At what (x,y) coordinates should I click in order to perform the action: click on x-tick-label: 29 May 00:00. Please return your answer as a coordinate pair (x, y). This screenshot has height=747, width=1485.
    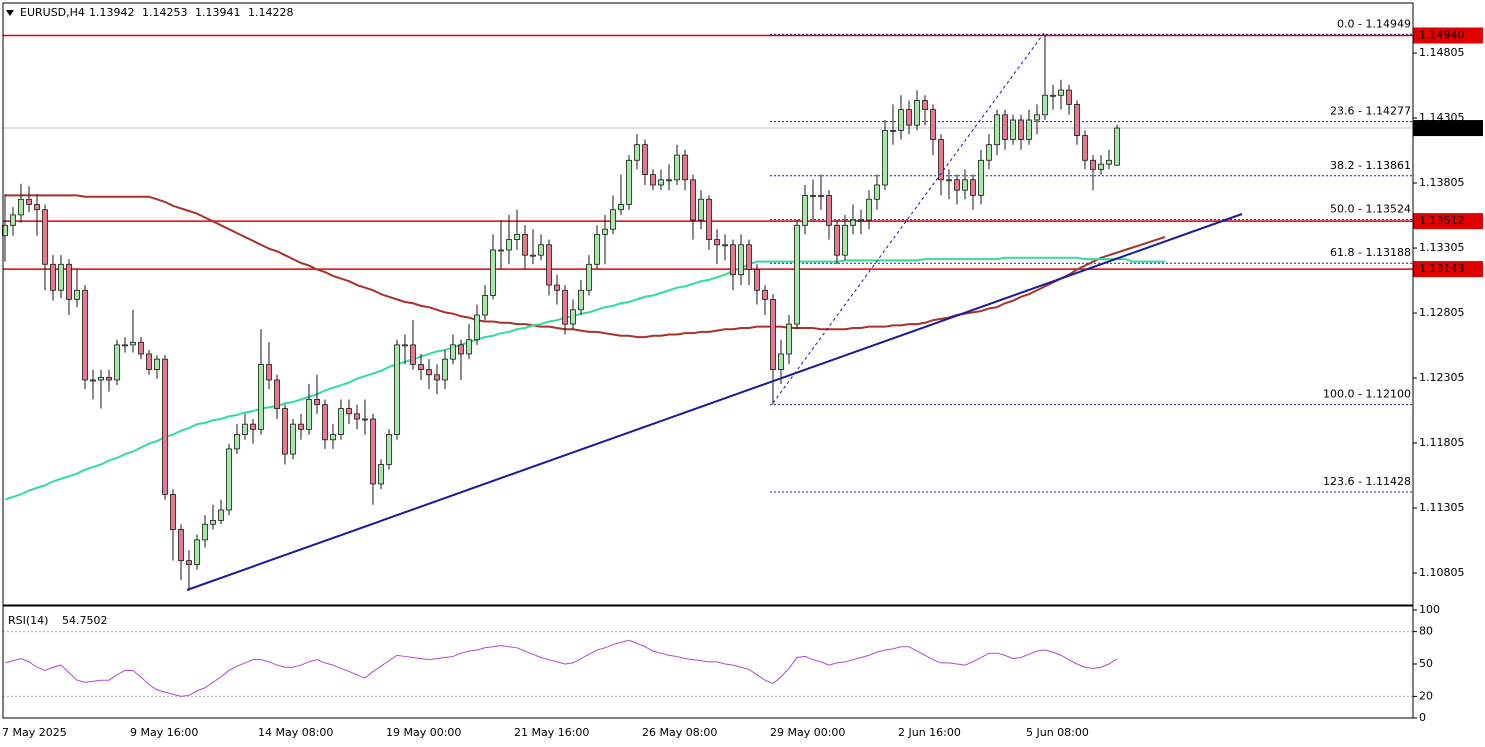
    Looking at the image, I should click on (807, 732).